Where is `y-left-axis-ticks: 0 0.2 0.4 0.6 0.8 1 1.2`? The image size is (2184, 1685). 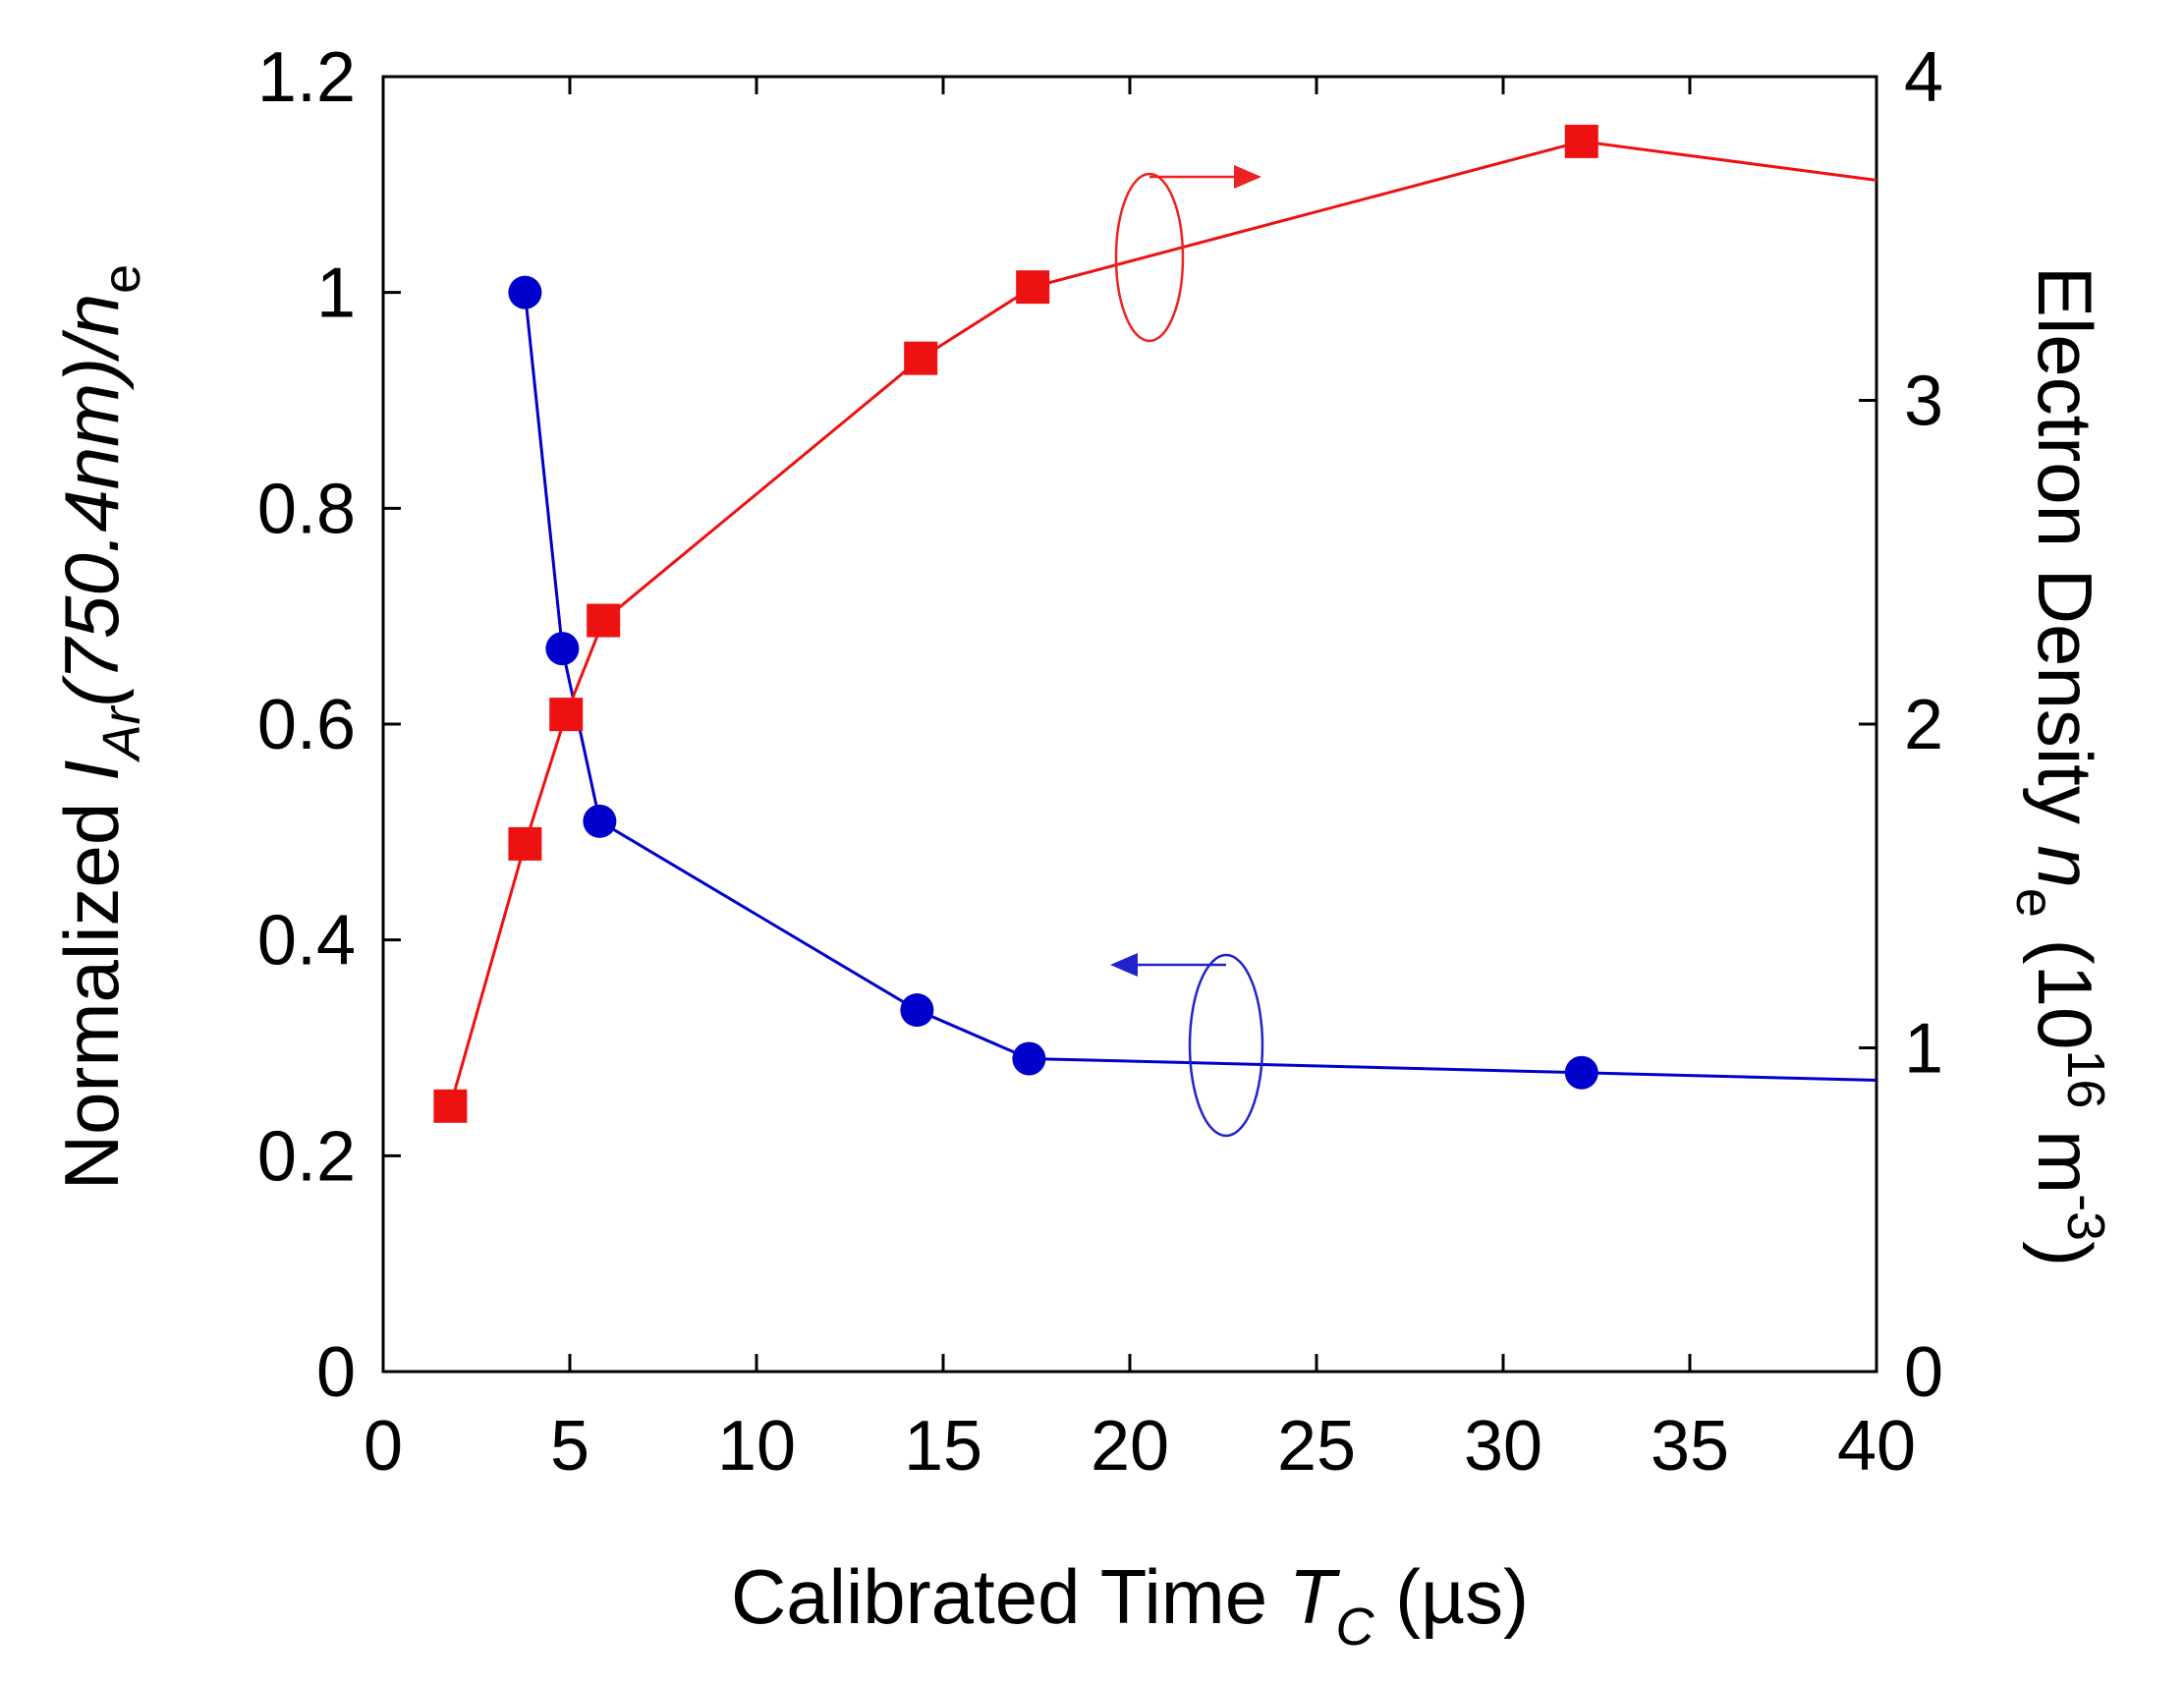 y-left-axis-ticks: 0 0.2 0.4 0.6 0.8 1 1.2 is located at coordinates (329, 725).